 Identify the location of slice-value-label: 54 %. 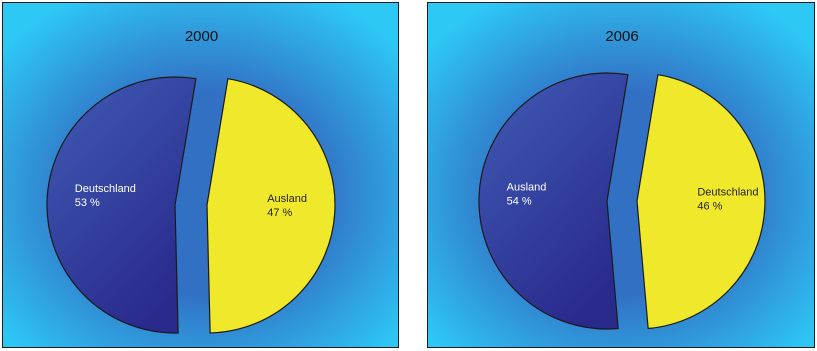
(519, 201).